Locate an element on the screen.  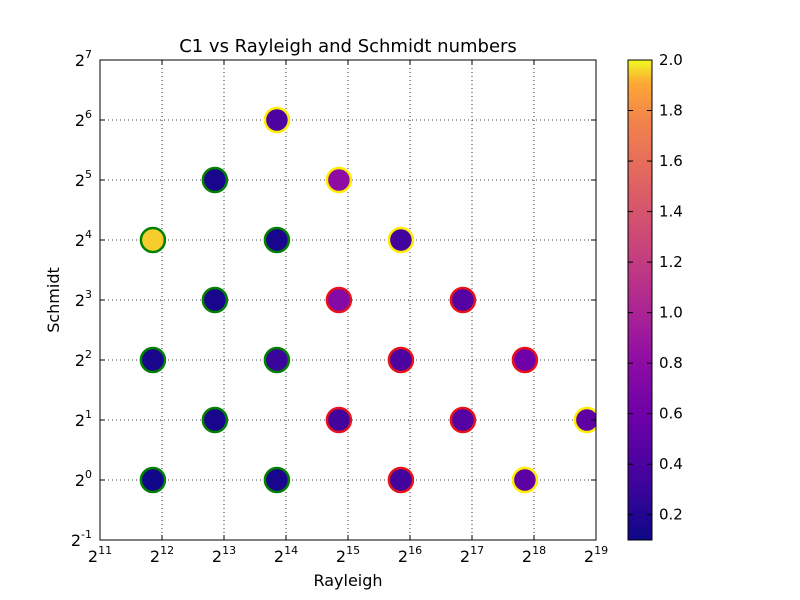
colorbar-gradient is located at coordinates (640, 300).